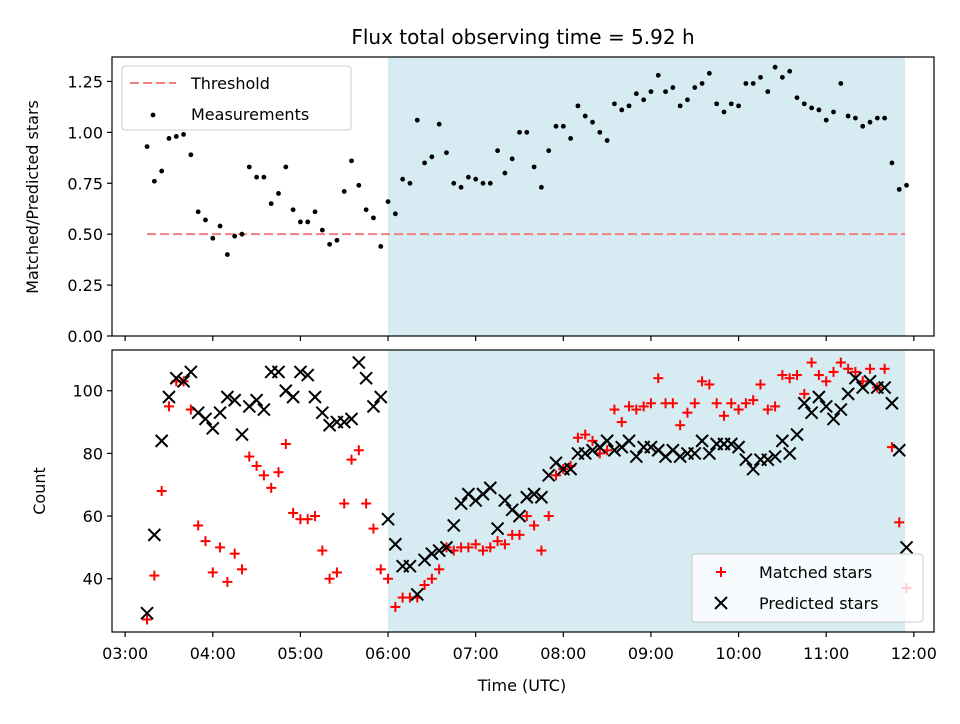 This screenshot has width=960, height=724. I want to click on legend-predicted-swatch, so click(721, 603).